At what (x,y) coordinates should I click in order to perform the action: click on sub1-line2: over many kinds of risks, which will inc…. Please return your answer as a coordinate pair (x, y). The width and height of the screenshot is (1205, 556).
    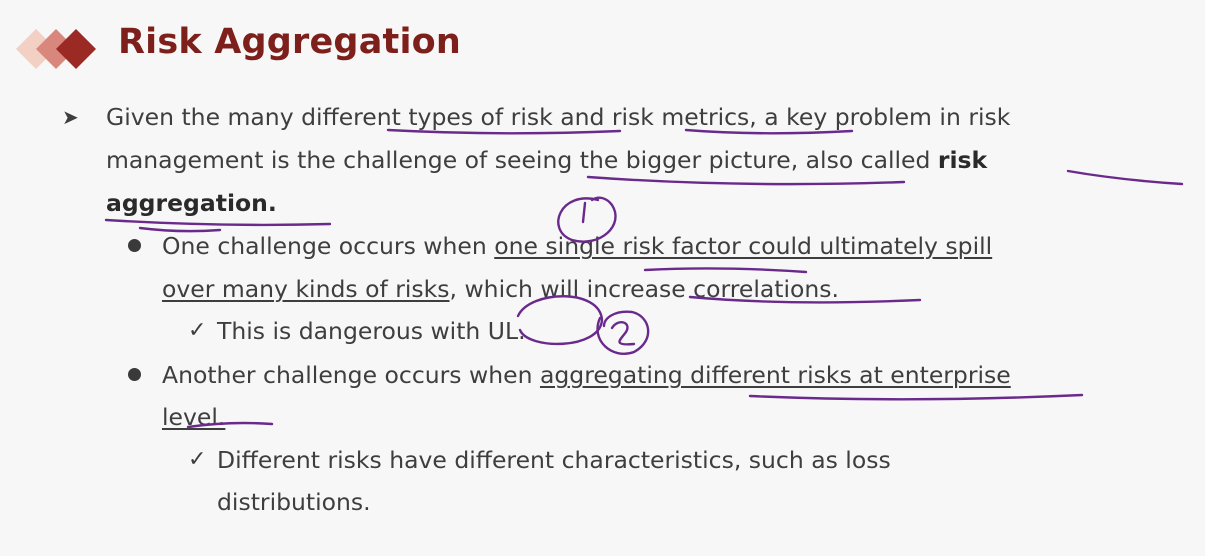
    Looking at the image, I should click on (500, 289).